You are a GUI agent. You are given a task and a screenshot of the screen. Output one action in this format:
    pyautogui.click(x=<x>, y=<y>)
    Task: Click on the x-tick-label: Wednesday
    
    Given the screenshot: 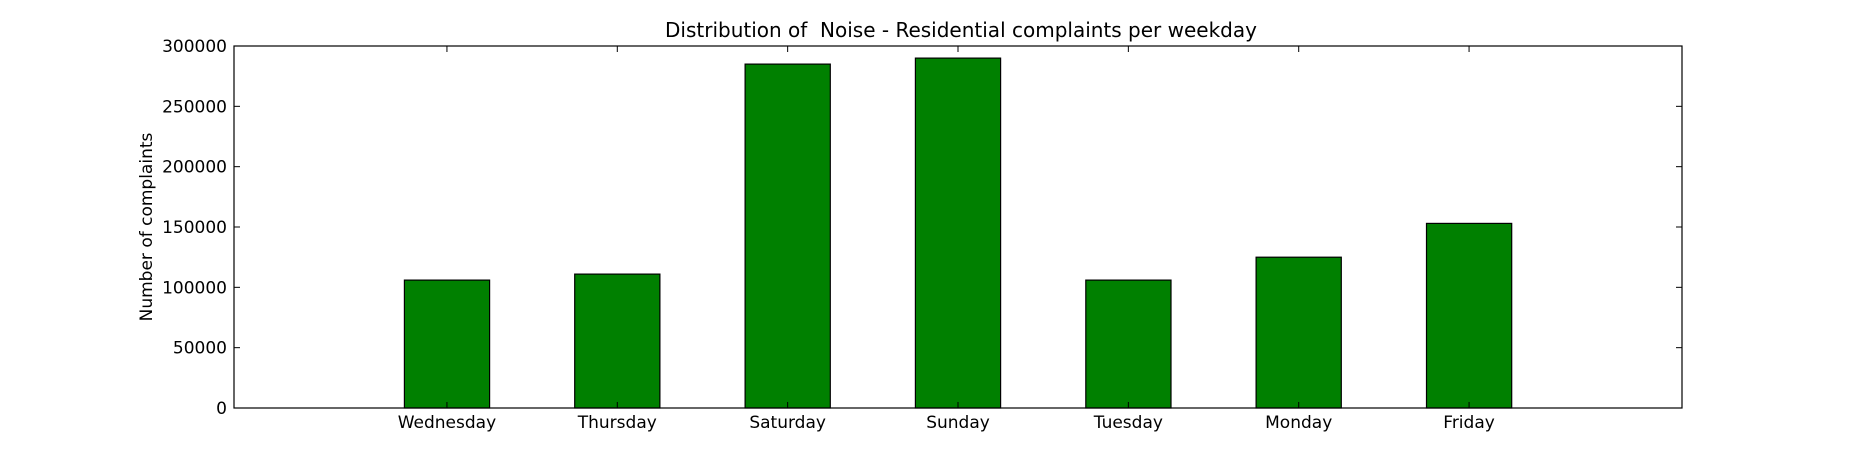 What is the action you would take?
    pyautogui.click(x=447, y=423)
    